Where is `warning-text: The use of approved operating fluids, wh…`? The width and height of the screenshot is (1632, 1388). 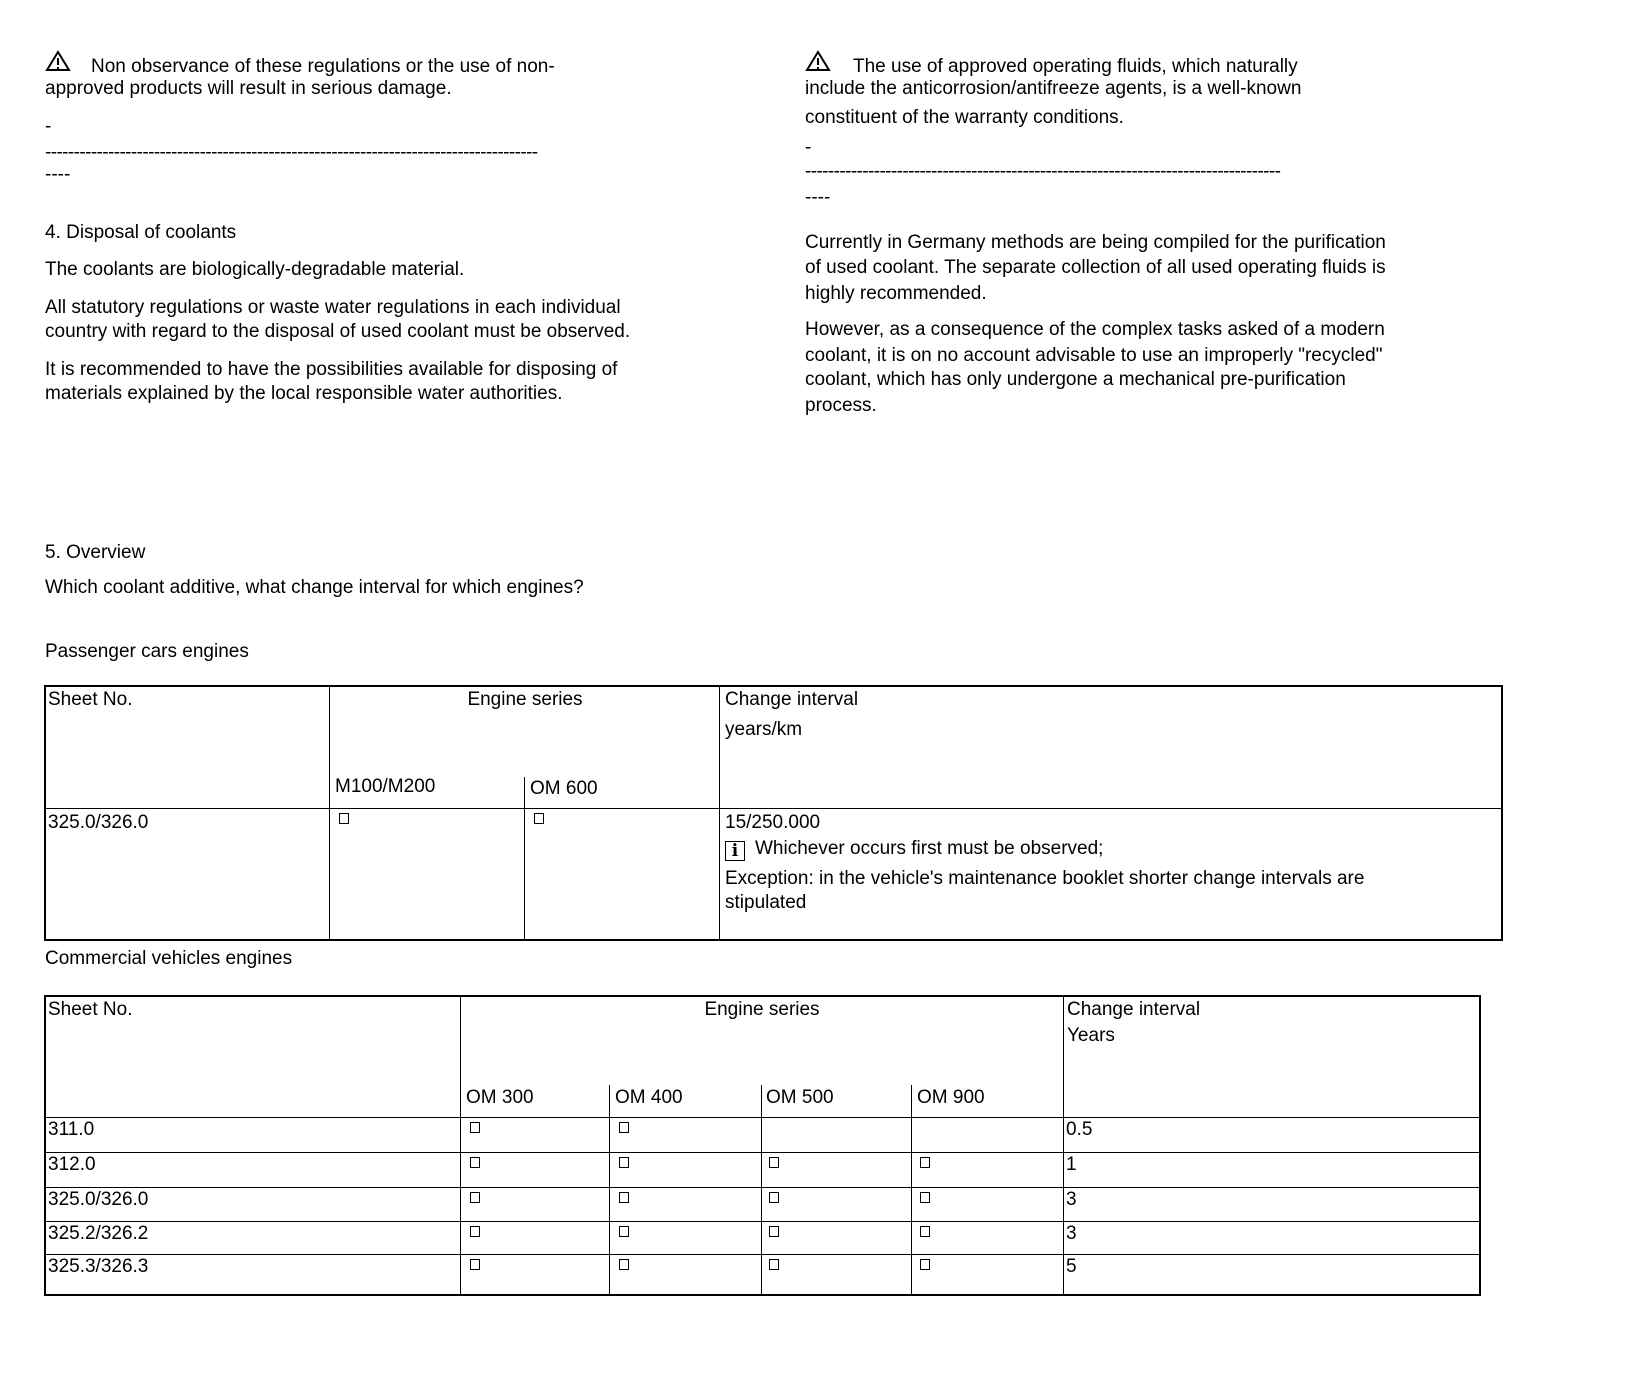 warning-text: The use of approved operating fluids, wh… is located at coordinates (1051, 64).